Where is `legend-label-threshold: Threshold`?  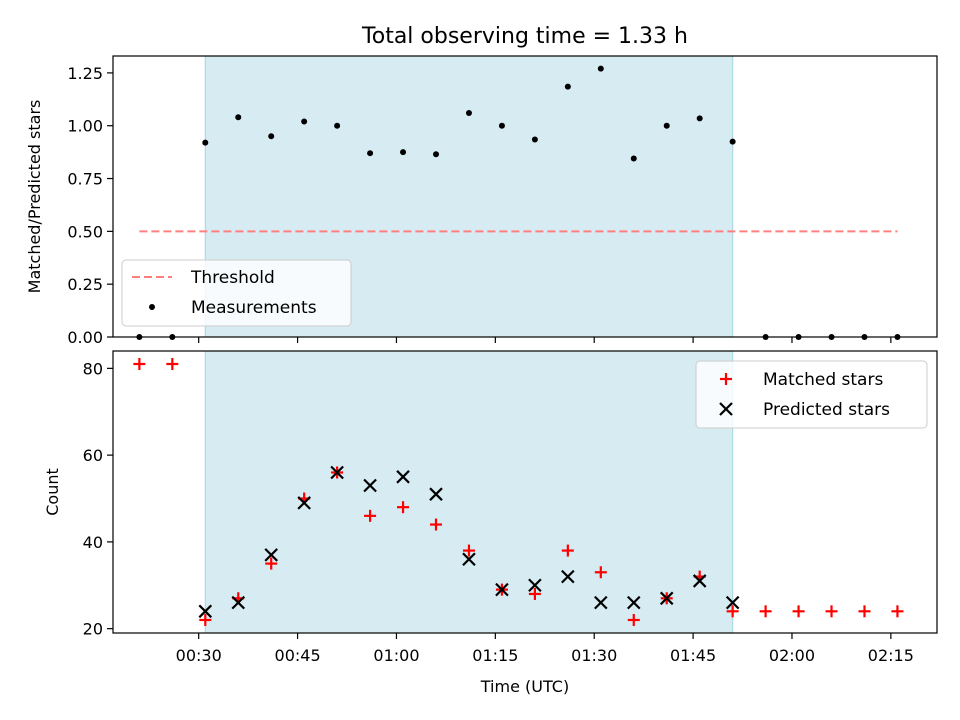 legend-label-threshold: Threshold is located at coordinates (232, 278).